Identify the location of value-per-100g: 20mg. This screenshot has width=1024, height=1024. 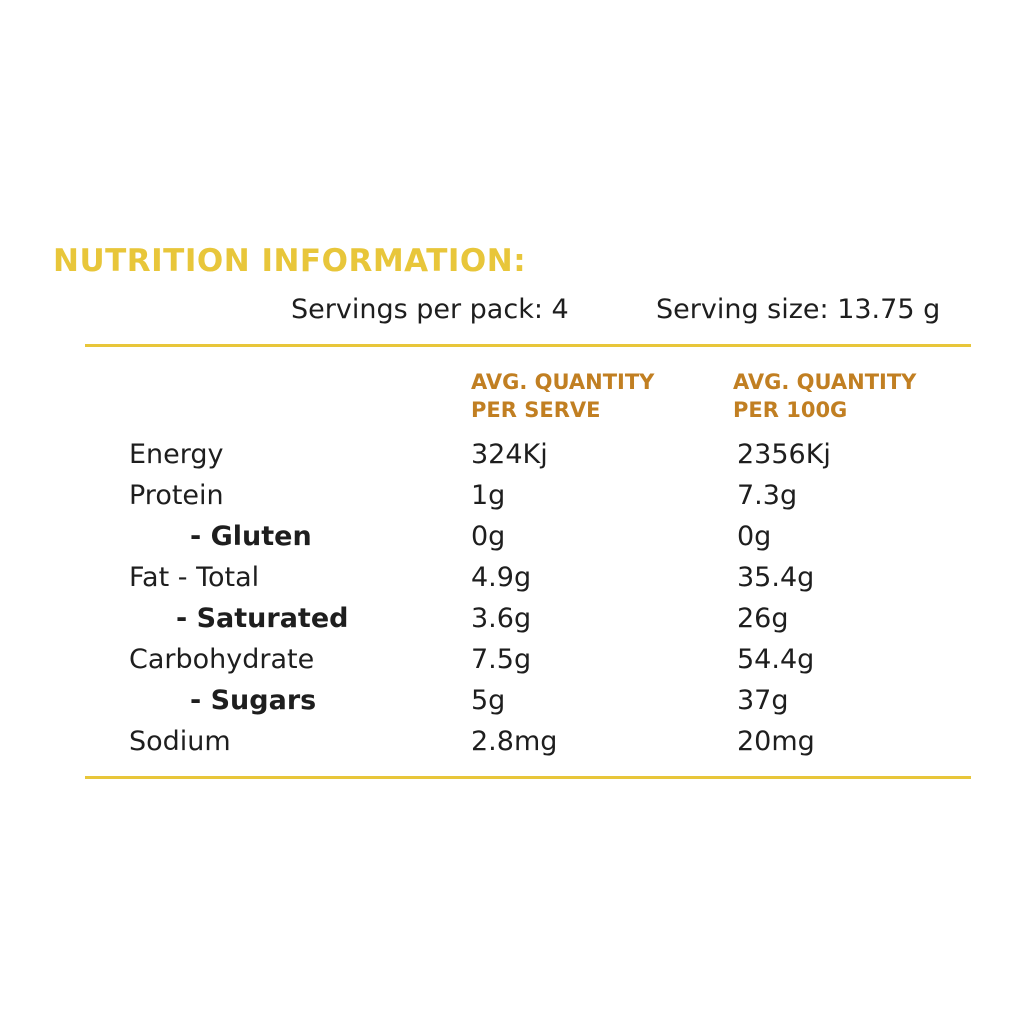
(776, 741).